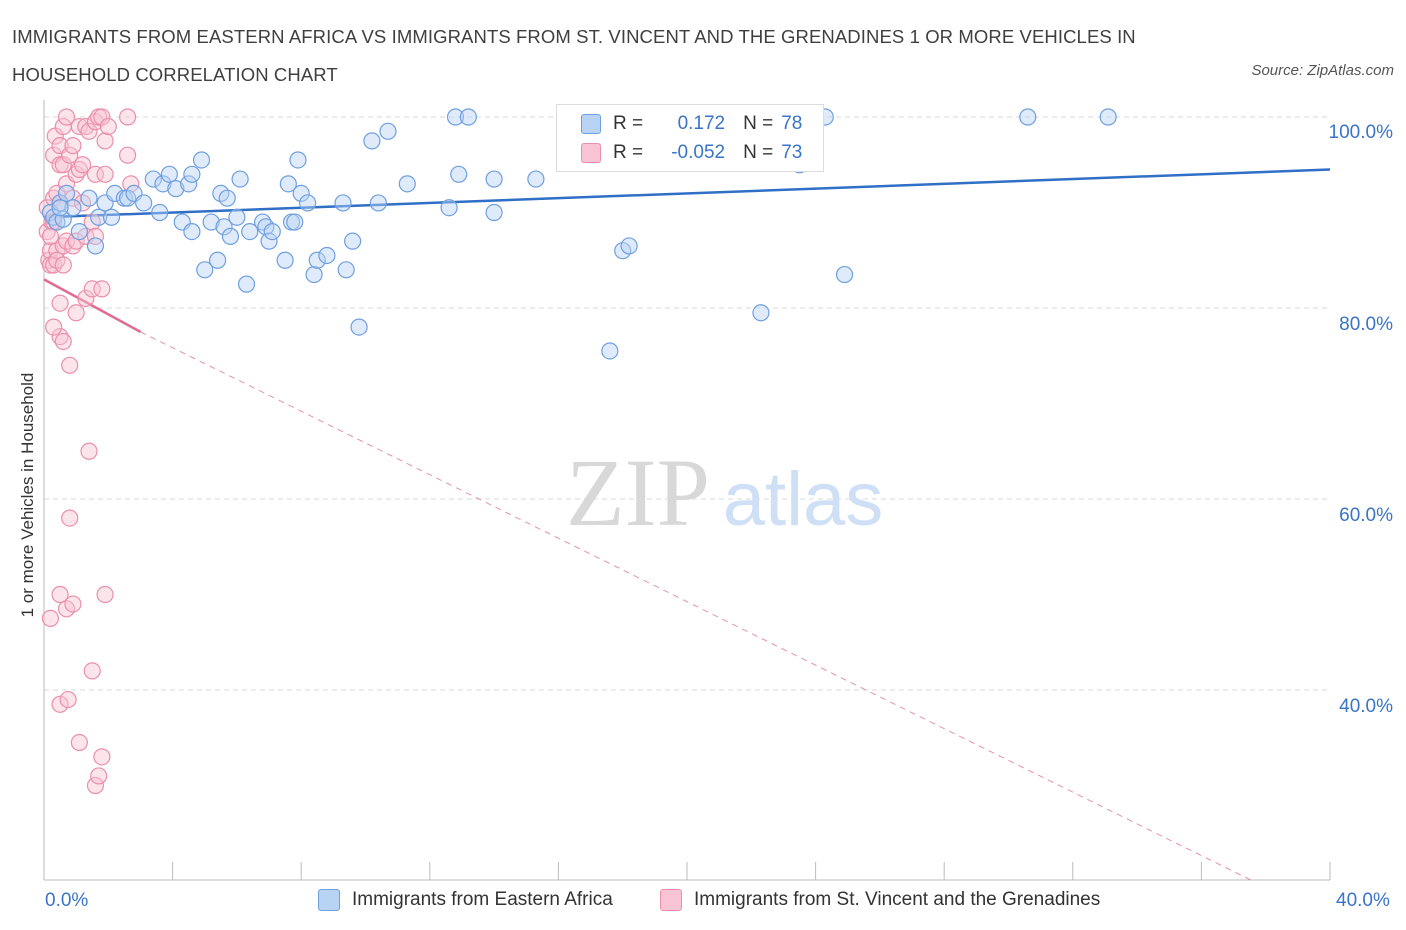 The height and width of the screenshot is (930, 1406). What do you see at coordinates (1360, 132) in the screenshot?
I see `y-tick-label: 100.0%` at bounding box center [1360, 132].